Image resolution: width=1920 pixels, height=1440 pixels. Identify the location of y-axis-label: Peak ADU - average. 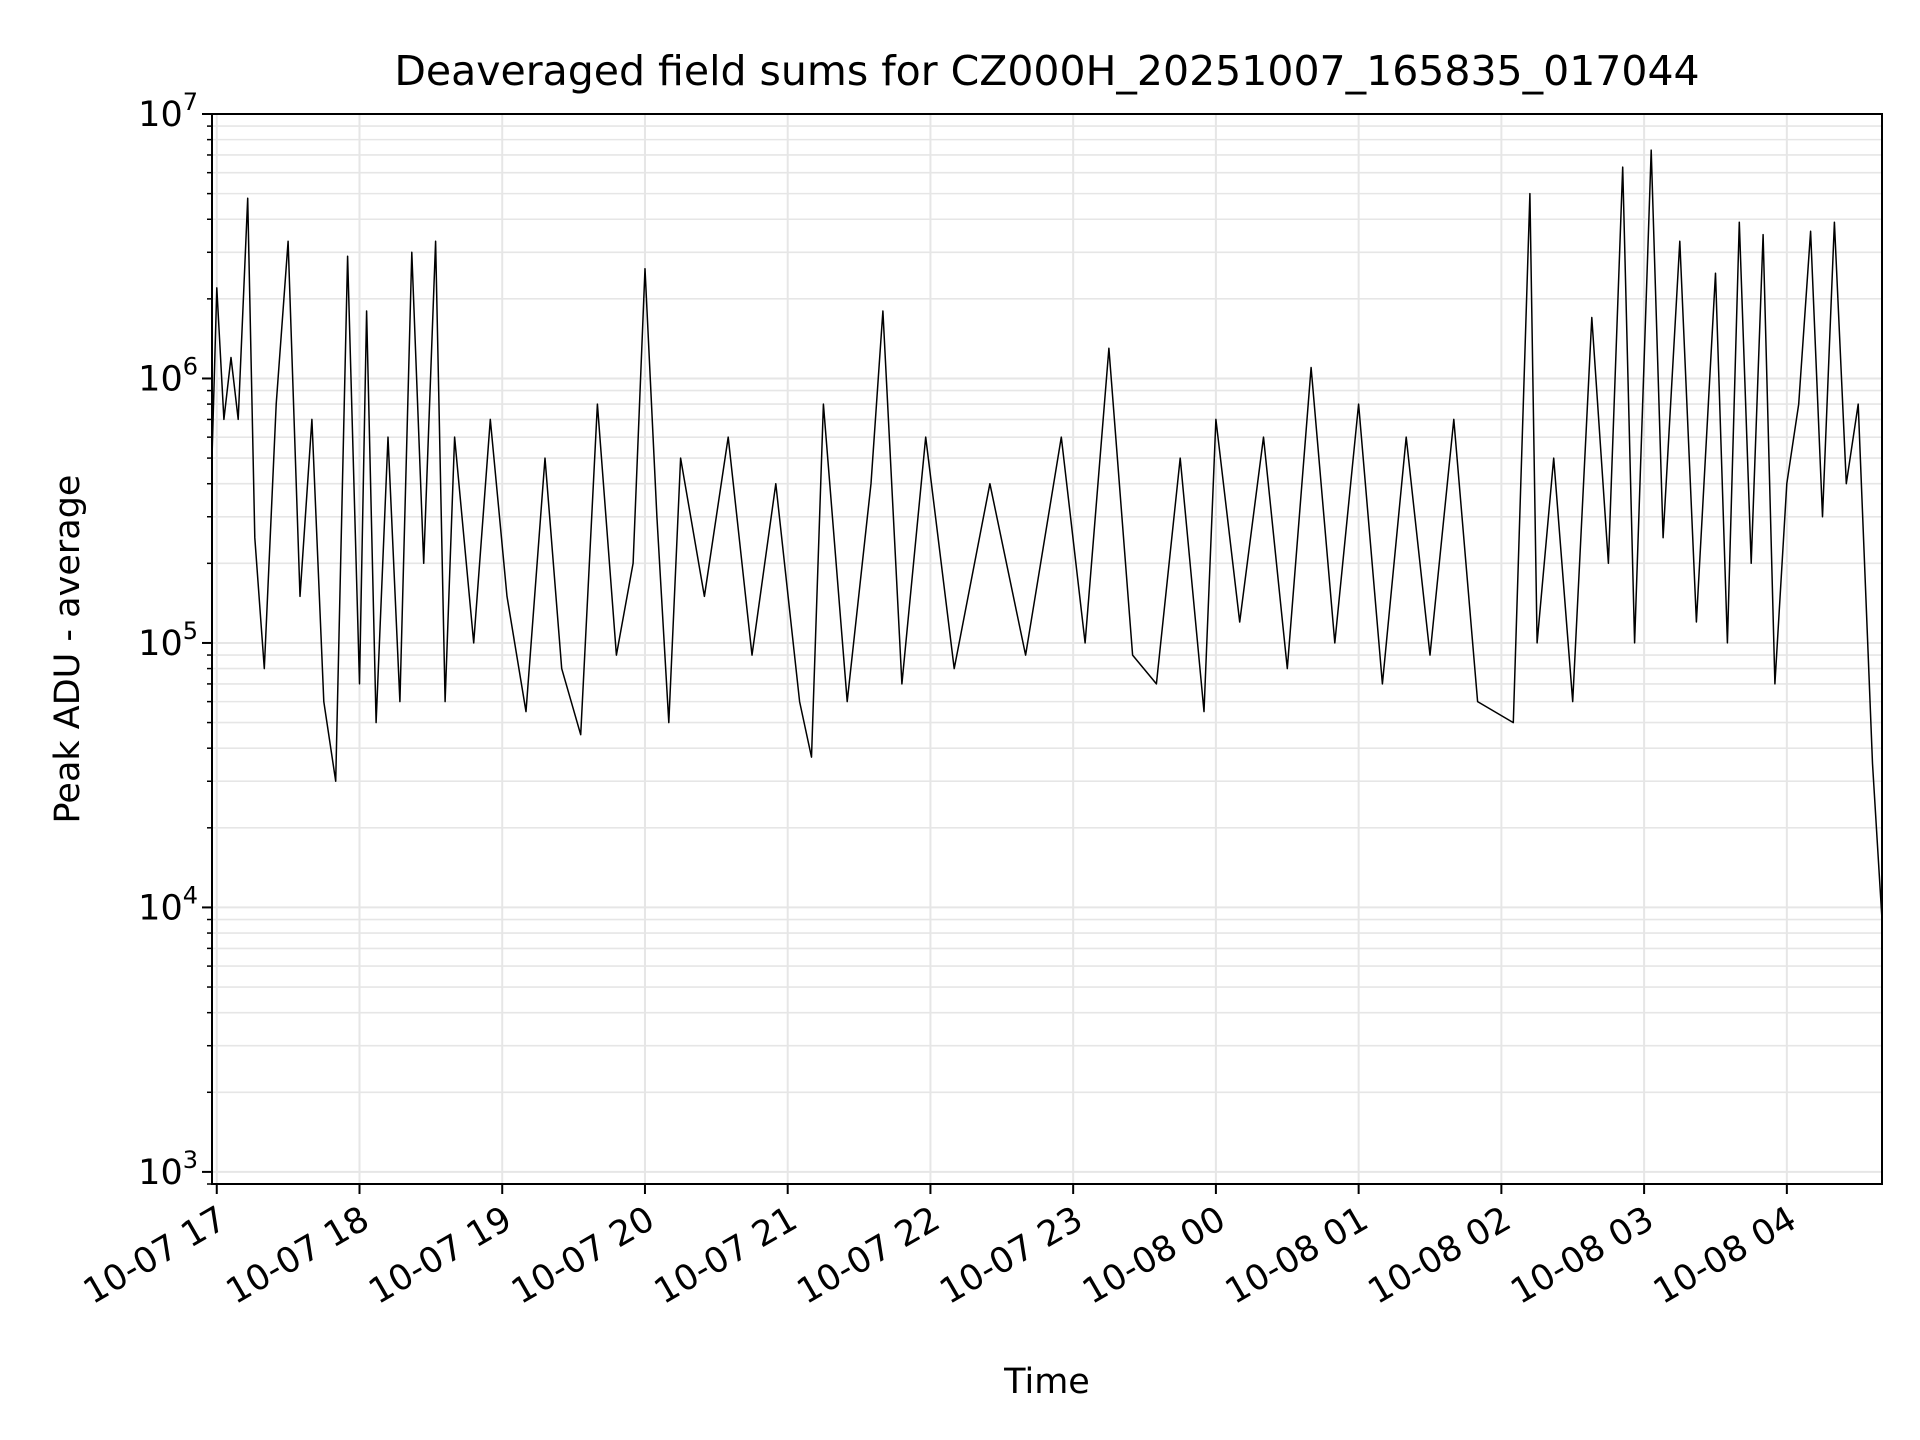
(68, 649).